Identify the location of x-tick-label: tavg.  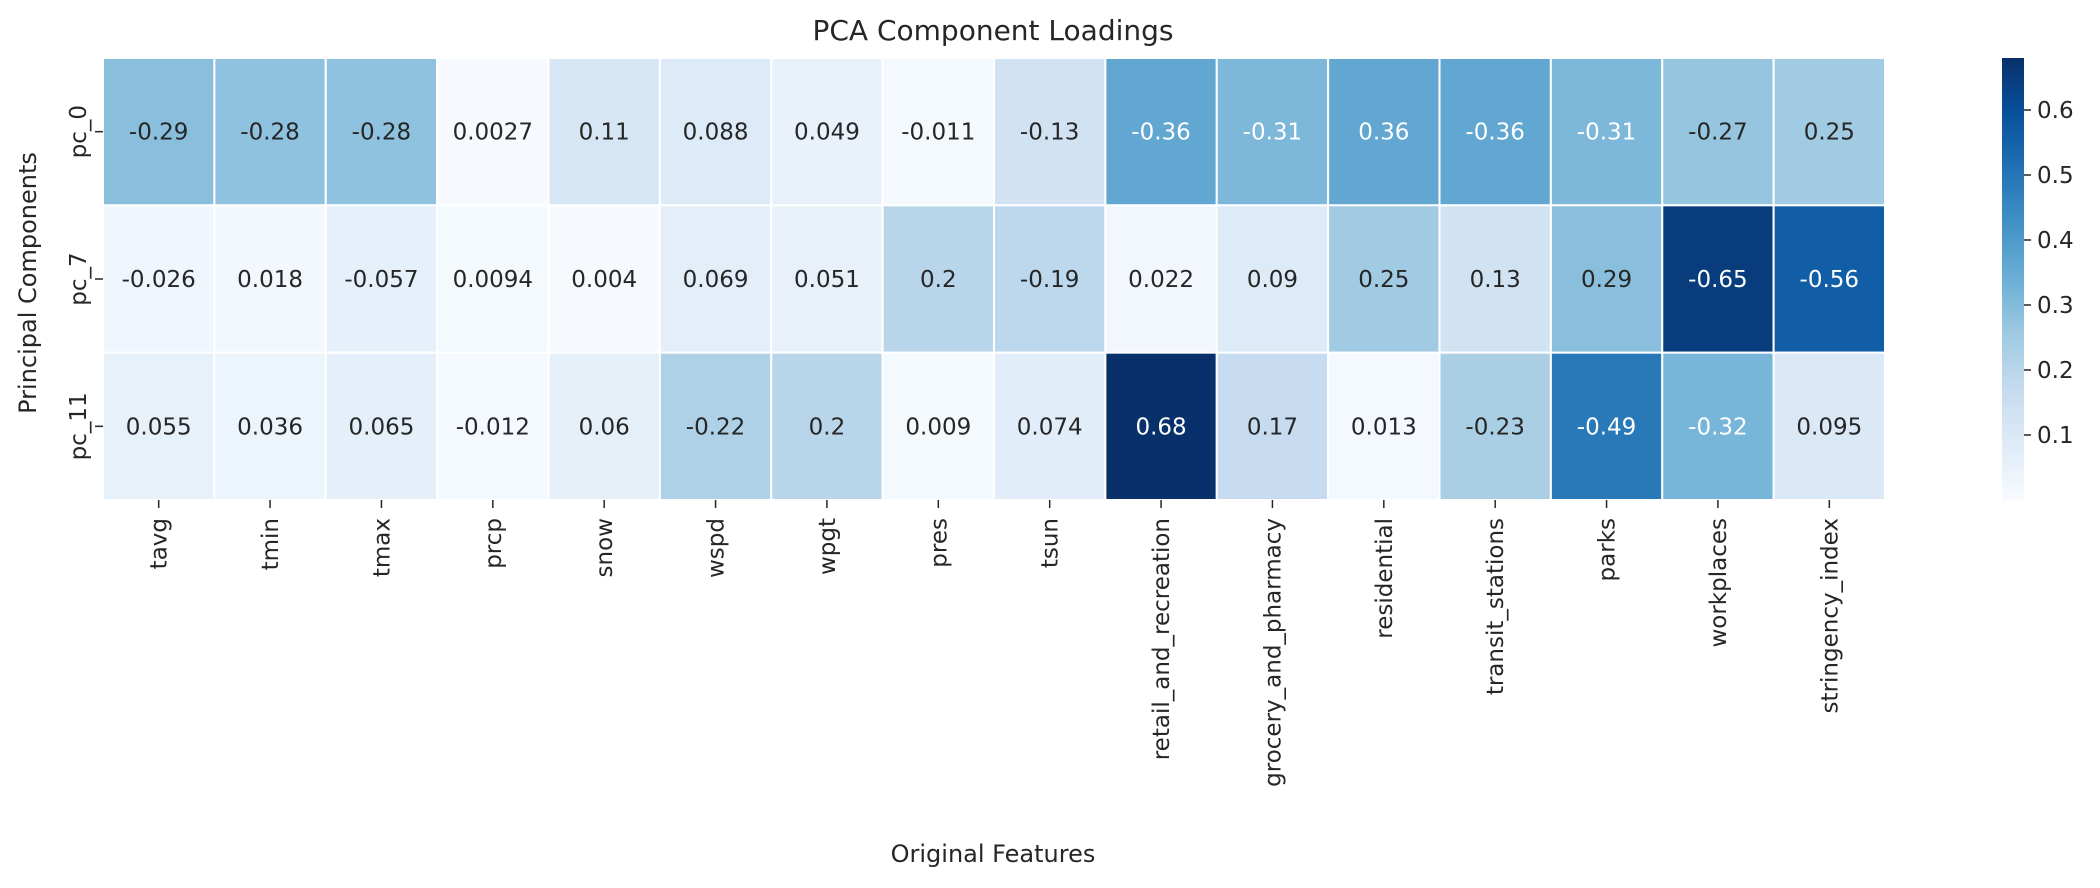
(160, 543).